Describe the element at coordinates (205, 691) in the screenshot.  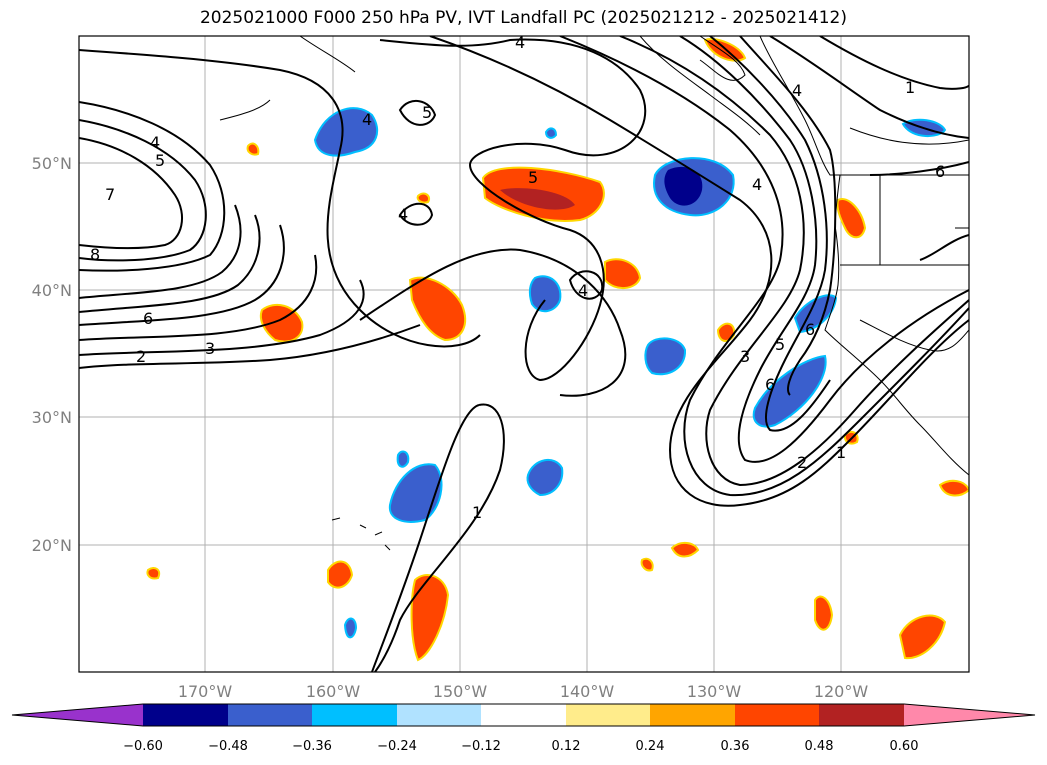
I see `lon-label-170w: 170°W` at that location.